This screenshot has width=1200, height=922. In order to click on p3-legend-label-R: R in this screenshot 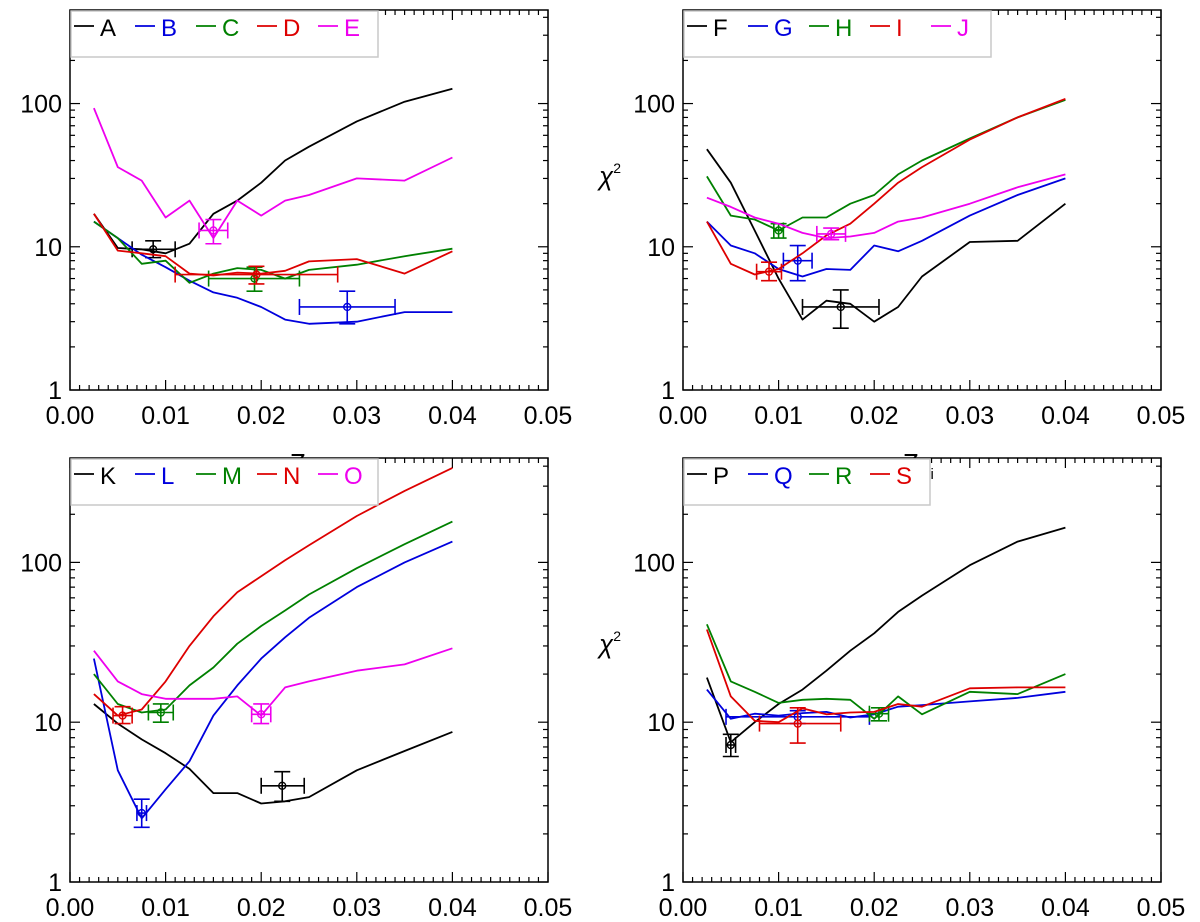, I will do `click(843, 476)`.